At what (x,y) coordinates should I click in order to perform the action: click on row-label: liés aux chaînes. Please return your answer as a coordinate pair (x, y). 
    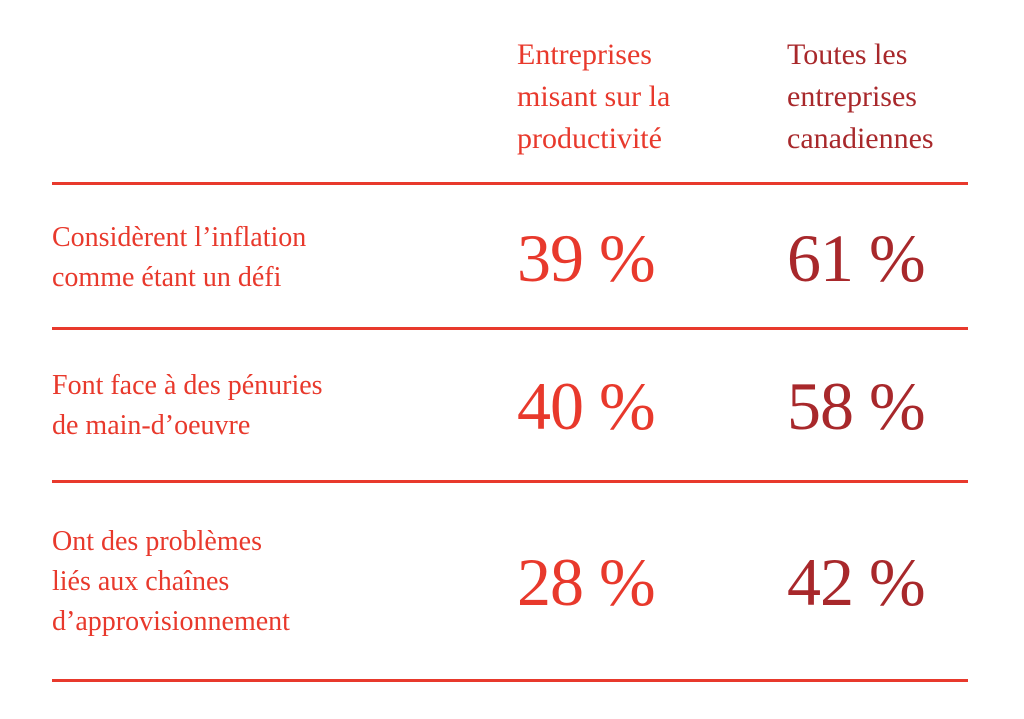
    Looking at the image, I should click on (141, 581).